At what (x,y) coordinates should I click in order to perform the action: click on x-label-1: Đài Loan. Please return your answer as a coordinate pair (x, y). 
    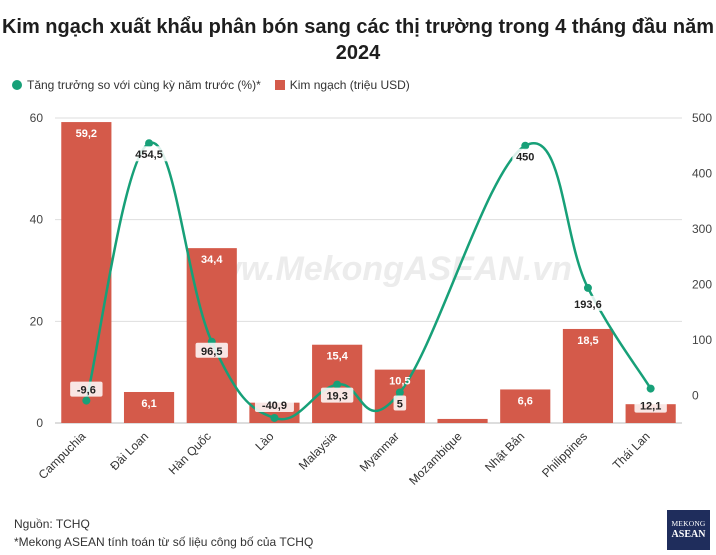
    Looking at the image, I should click on (129, 451).